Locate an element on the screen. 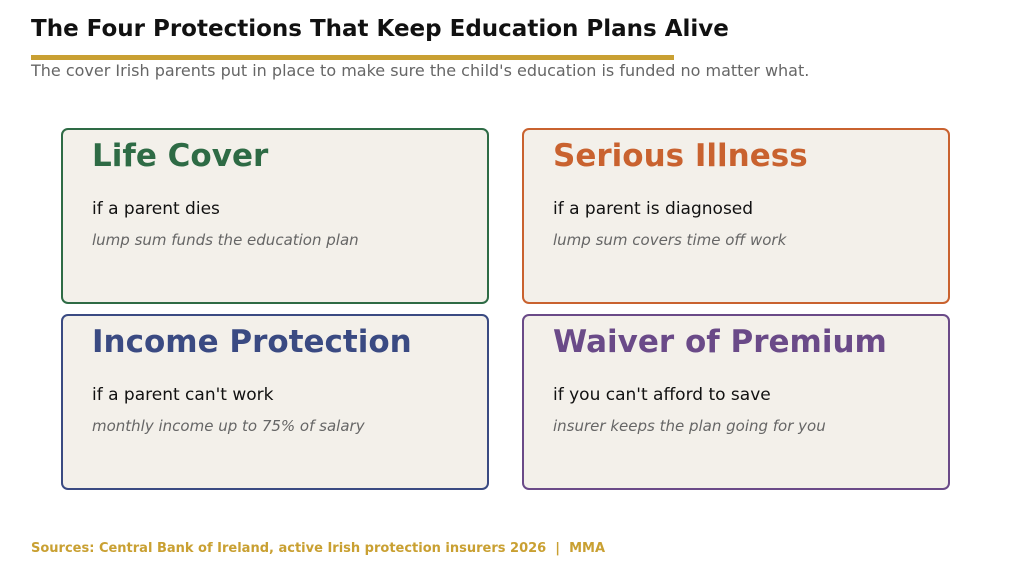 This screenshot has width=1024, height=584. card-condition: if a parent is diagnosed is located at coordinates (653, 209).